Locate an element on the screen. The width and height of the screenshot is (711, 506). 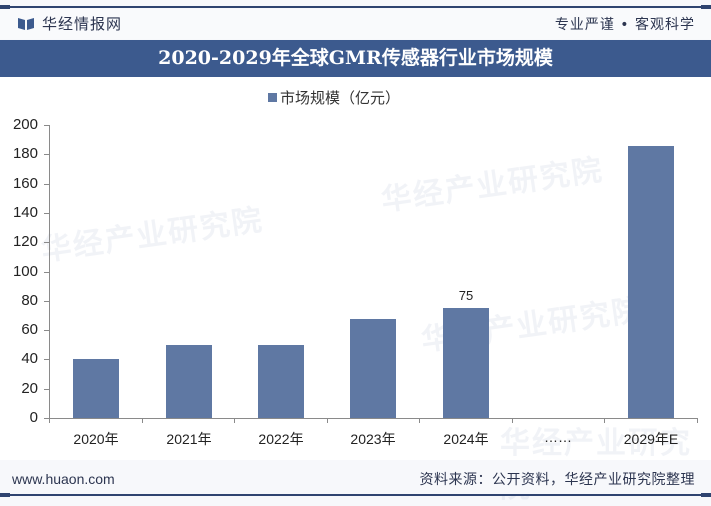
footer is located at coordinates (355, 478).